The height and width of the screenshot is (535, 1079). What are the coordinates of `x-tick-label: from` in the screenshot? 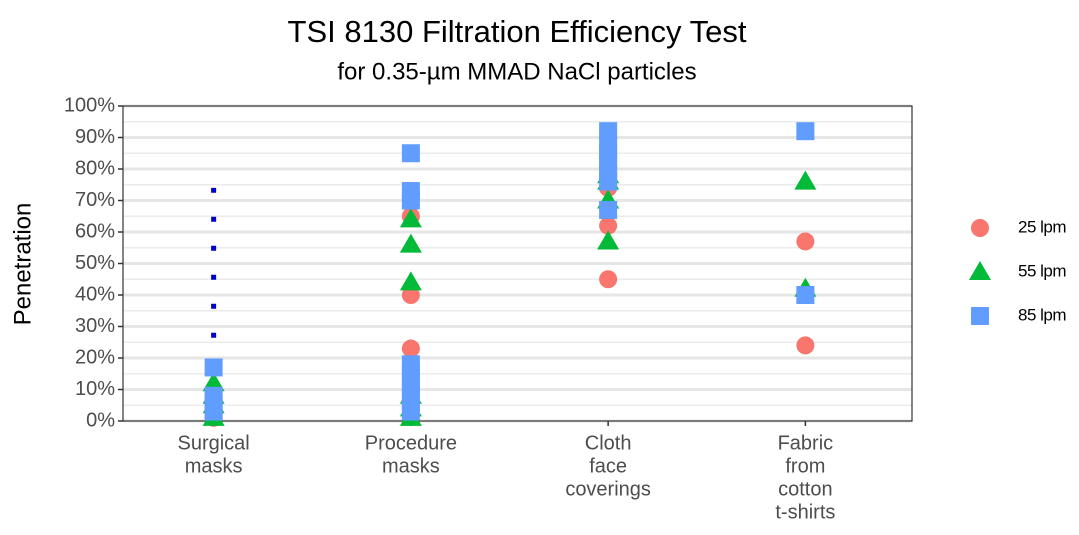 It's located at (805, 466).